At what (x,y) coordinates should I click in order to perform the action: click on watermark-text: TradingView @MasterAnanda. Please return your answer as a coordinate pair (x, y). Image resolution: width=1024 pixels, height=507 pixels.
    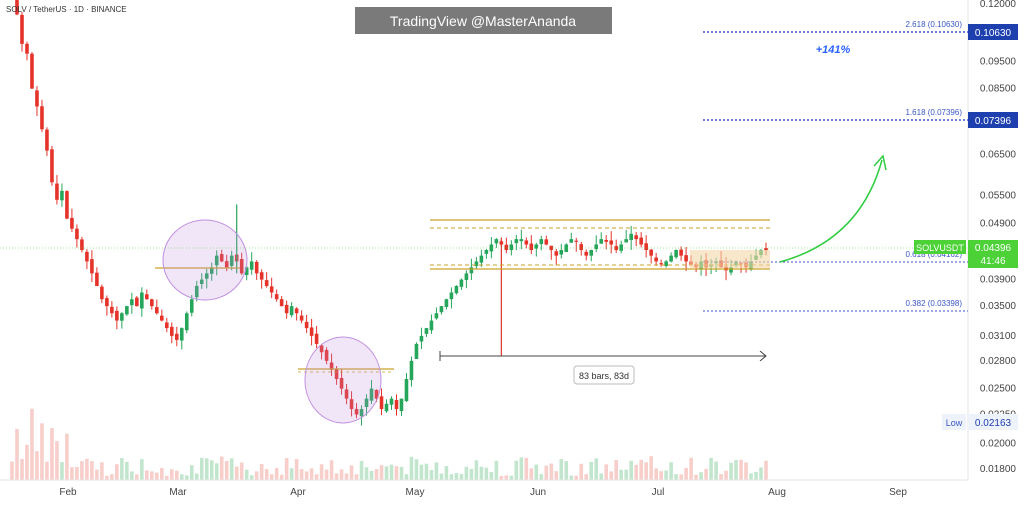
    Looking at the image, I should click on (483, 21).